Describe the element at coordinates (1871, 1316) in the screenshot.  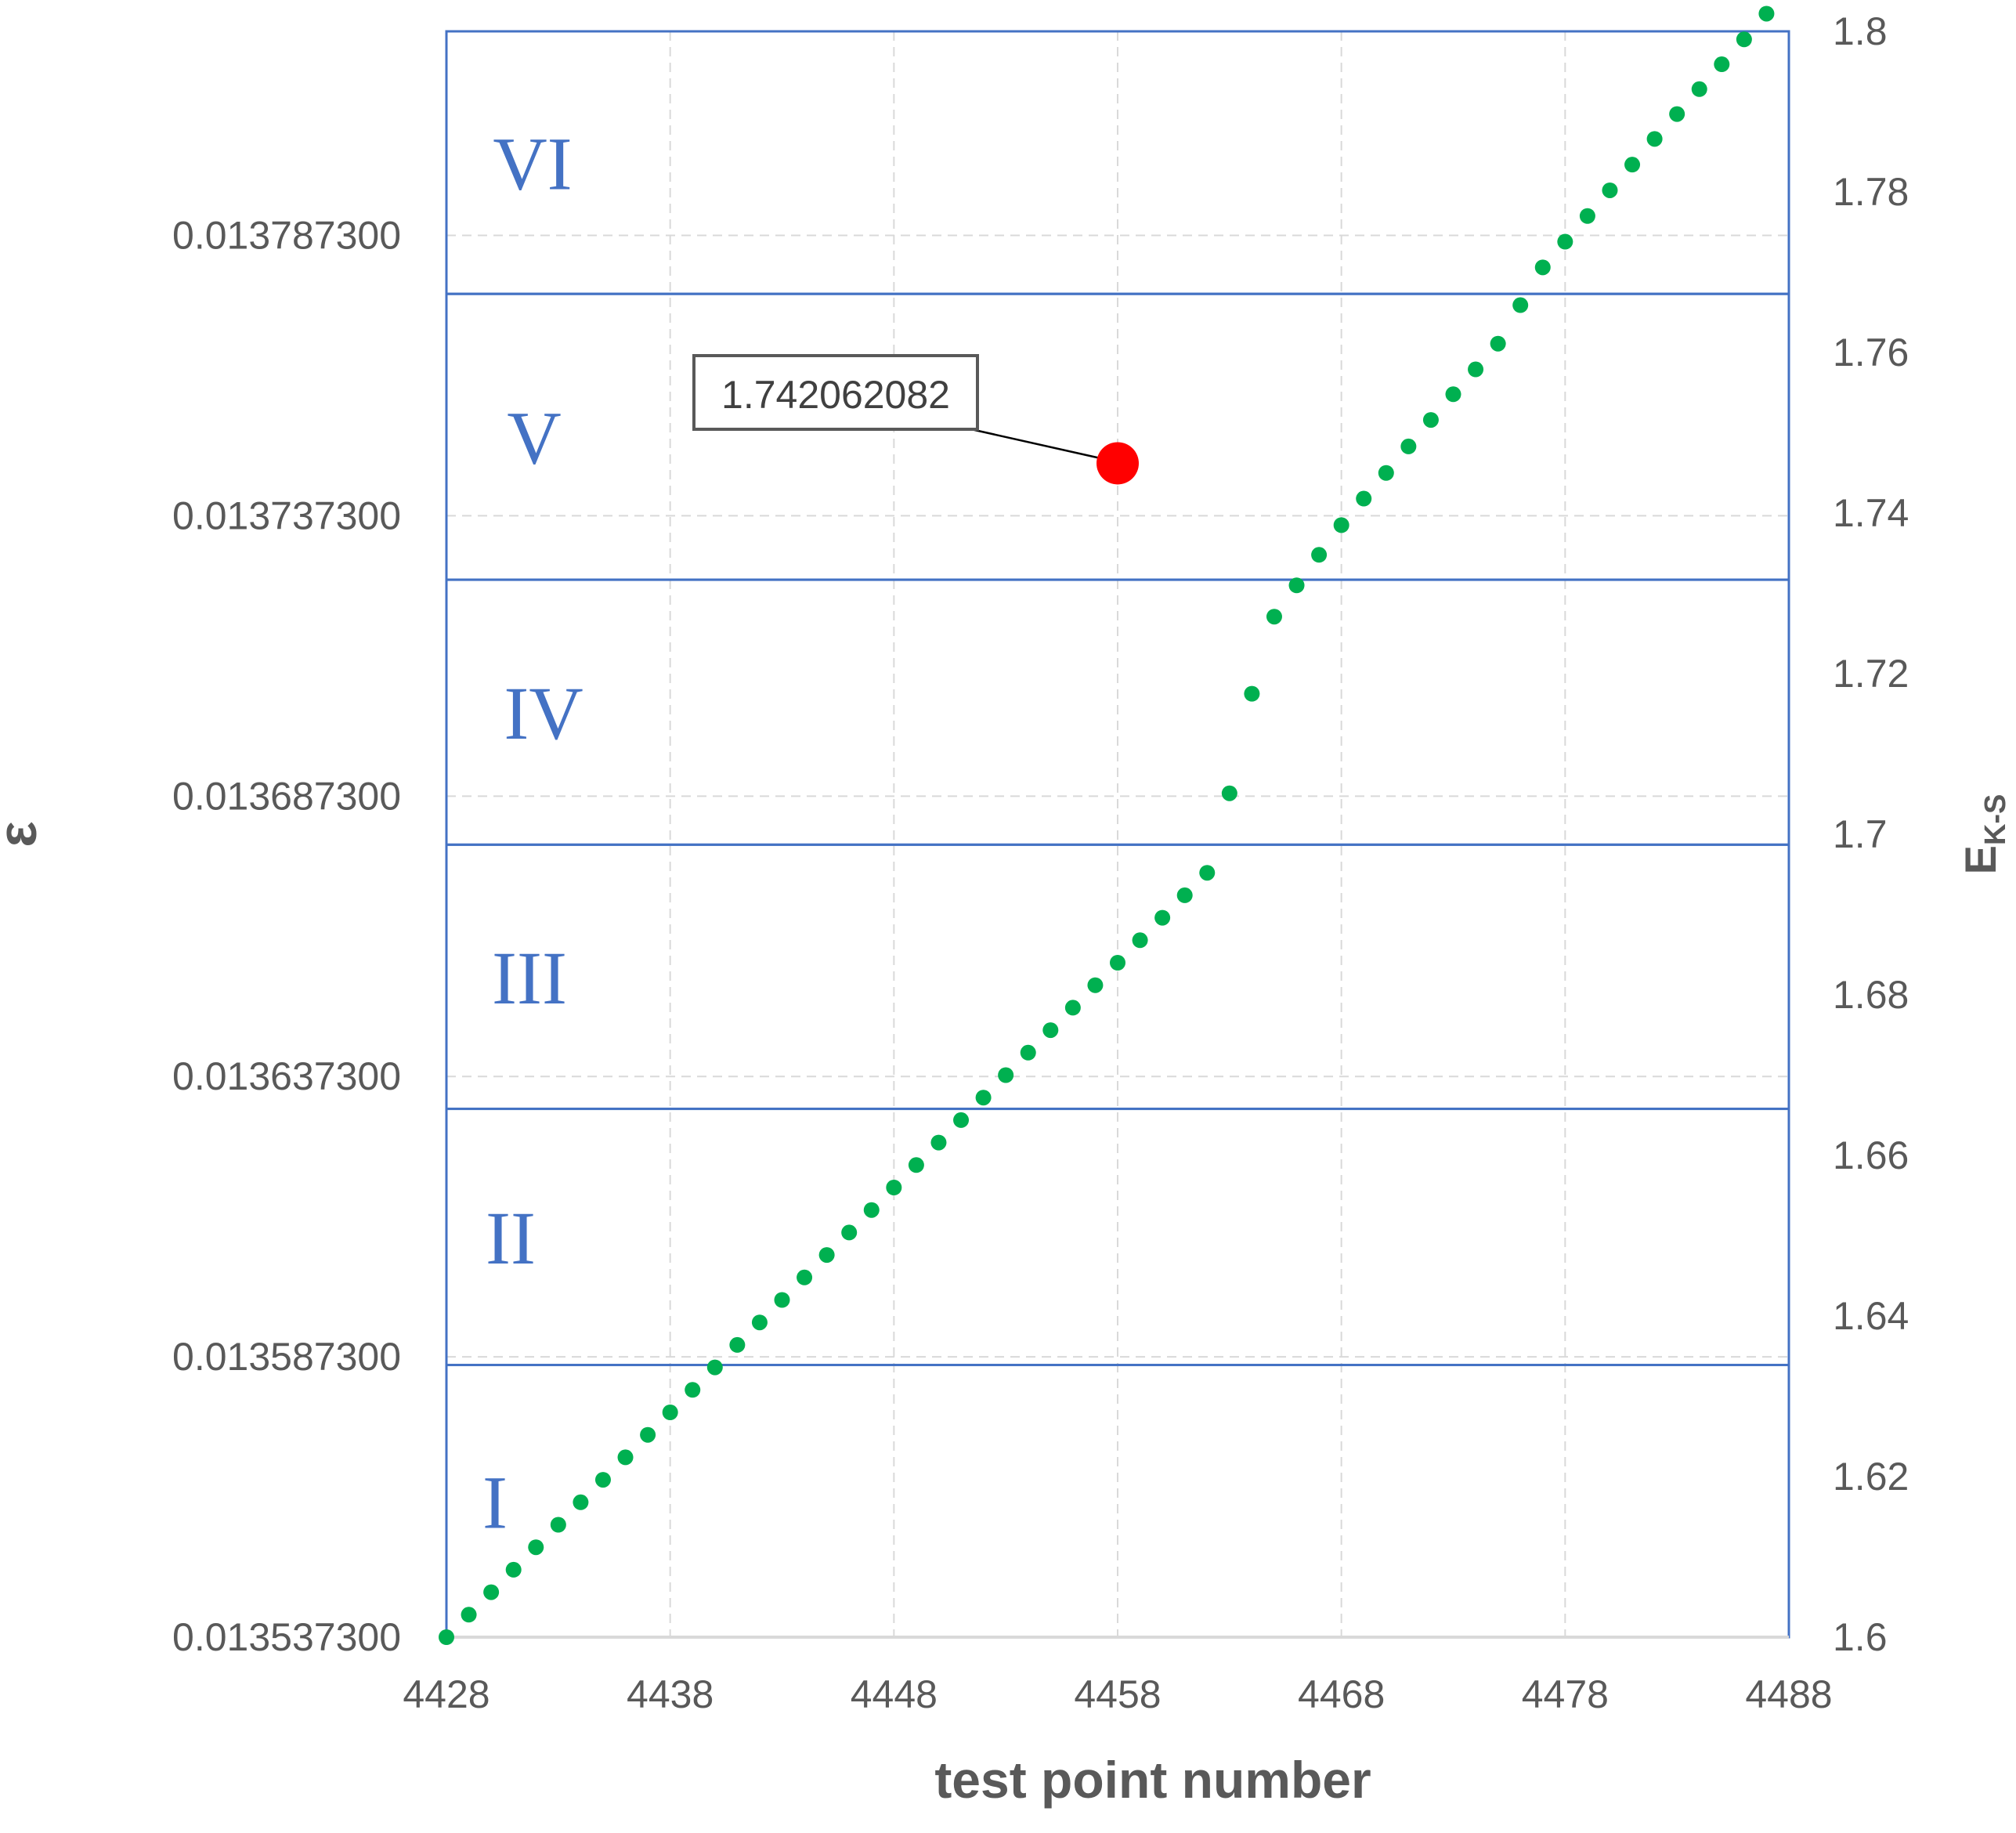
I see `y-right-tick-label: 1.64` at that location.